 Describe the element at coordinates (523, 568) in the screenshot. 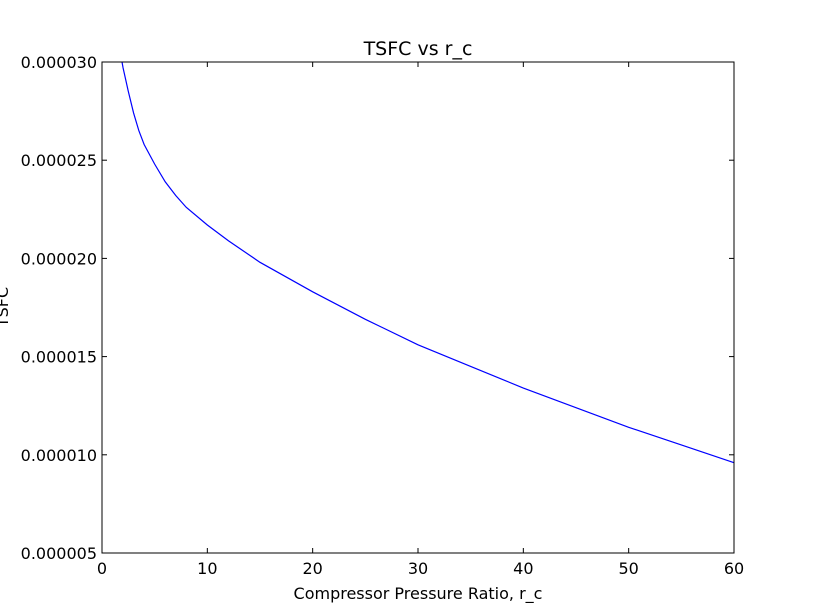

I see `x-tick-label: 40` at that location.